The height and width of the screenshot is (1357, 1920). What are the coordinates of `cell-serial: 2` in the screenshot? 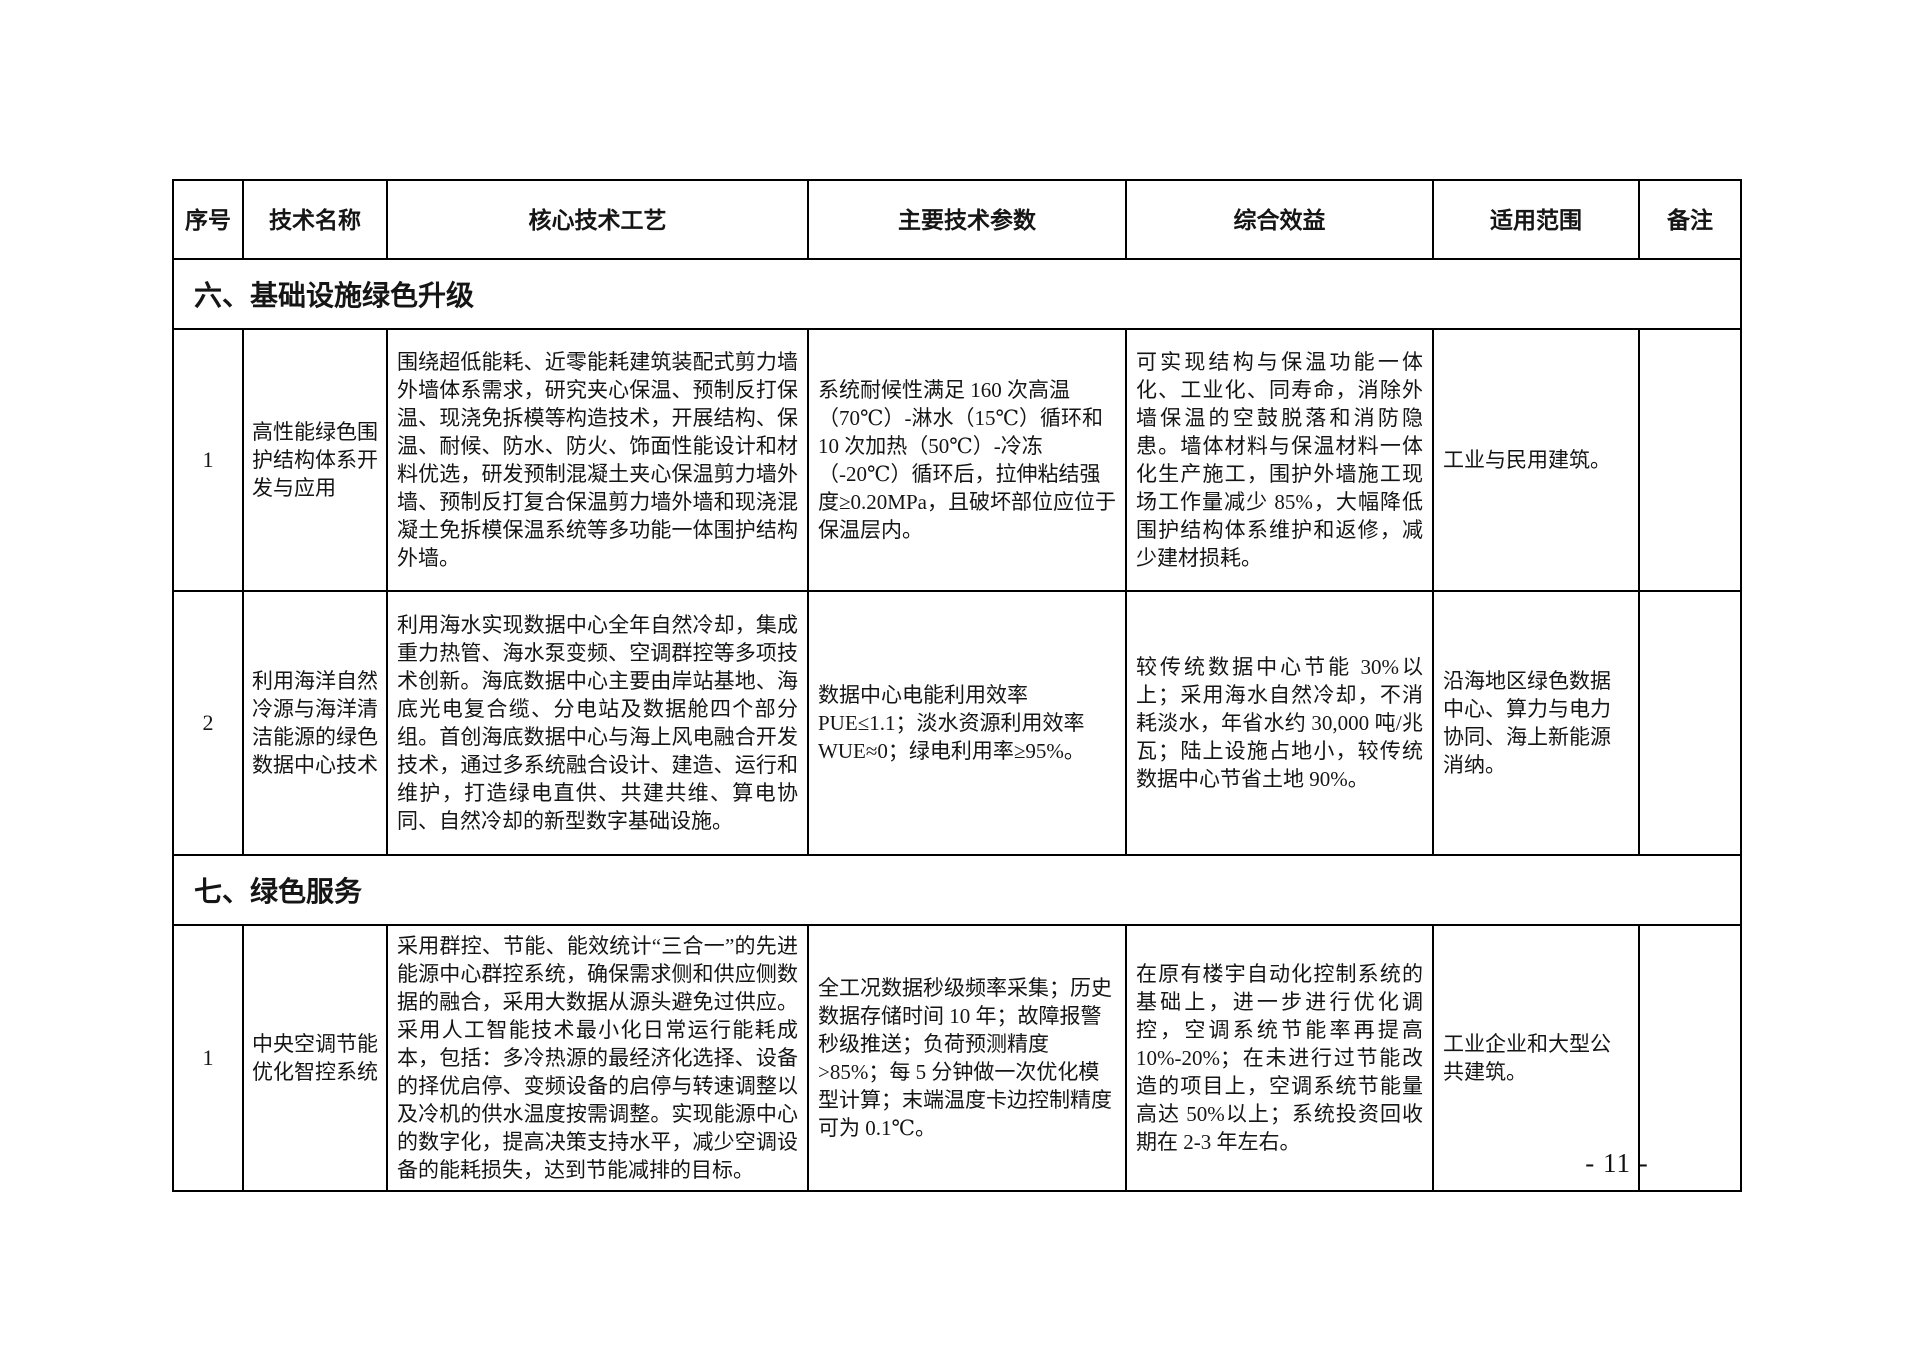 It's located at (208, 723).